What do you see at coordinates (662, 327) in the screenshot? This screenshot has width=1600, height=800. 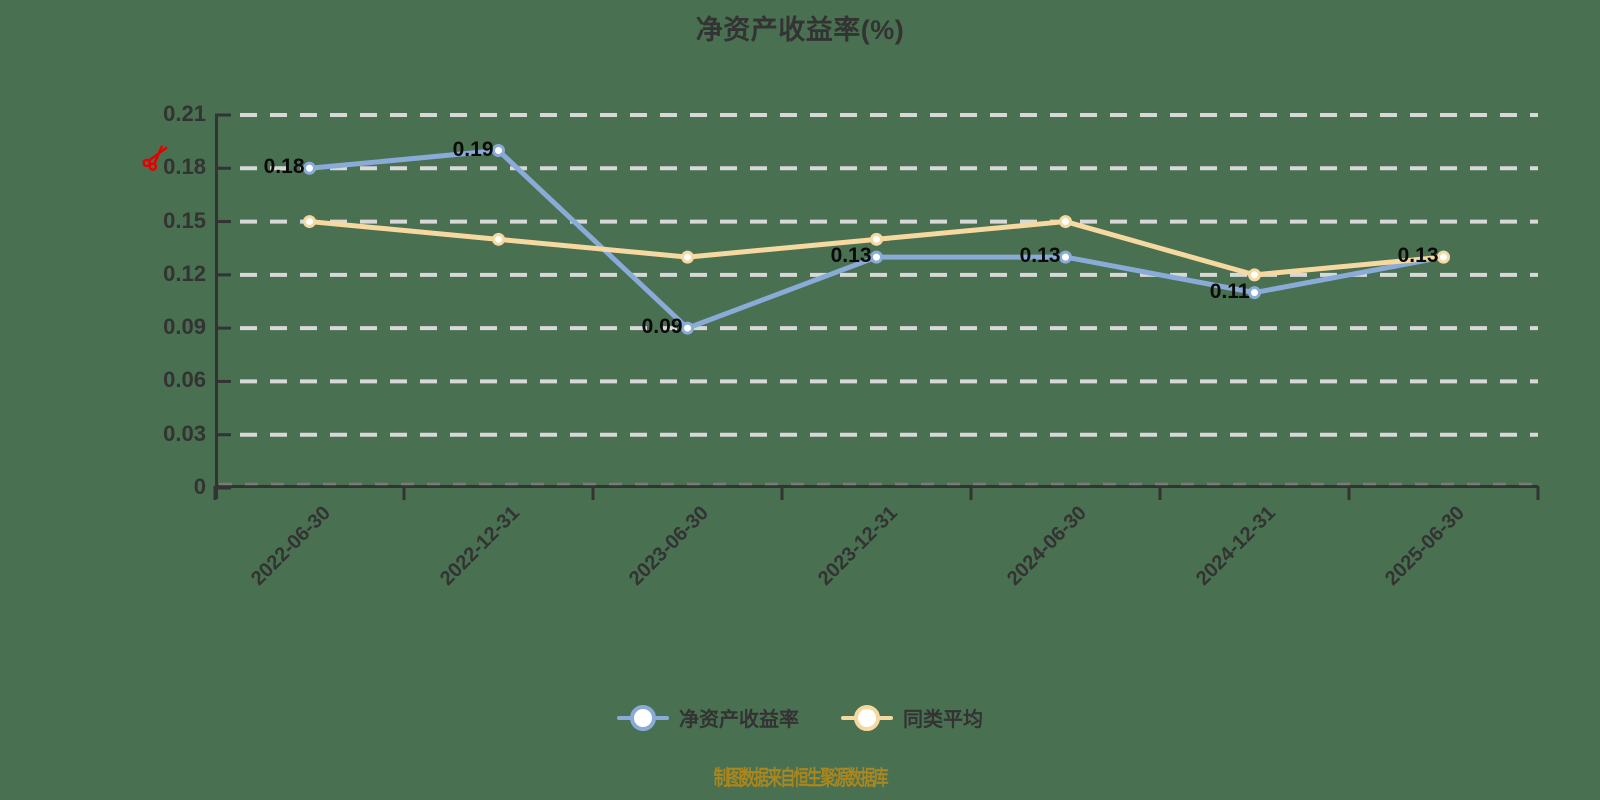 I see `data-point-label: 0.09` at bounding box center [662, 327].